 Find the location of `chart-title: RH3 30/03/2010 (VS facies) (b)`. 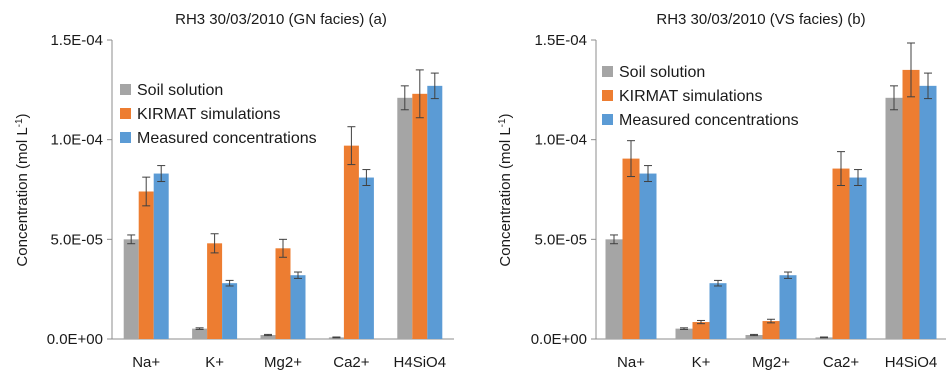

chart-title: RH3 30/03/2010 (VS facies) (b) is located at coordinates (760, 19).